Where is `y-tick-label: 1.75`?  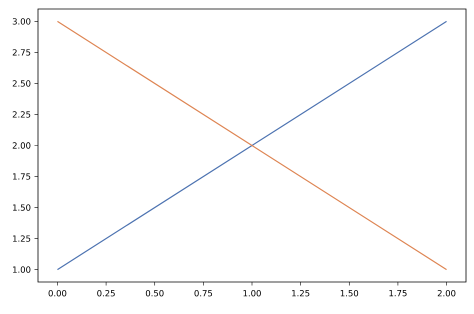
y-tick-label: 1.75 is located at coordinates (21, 176).